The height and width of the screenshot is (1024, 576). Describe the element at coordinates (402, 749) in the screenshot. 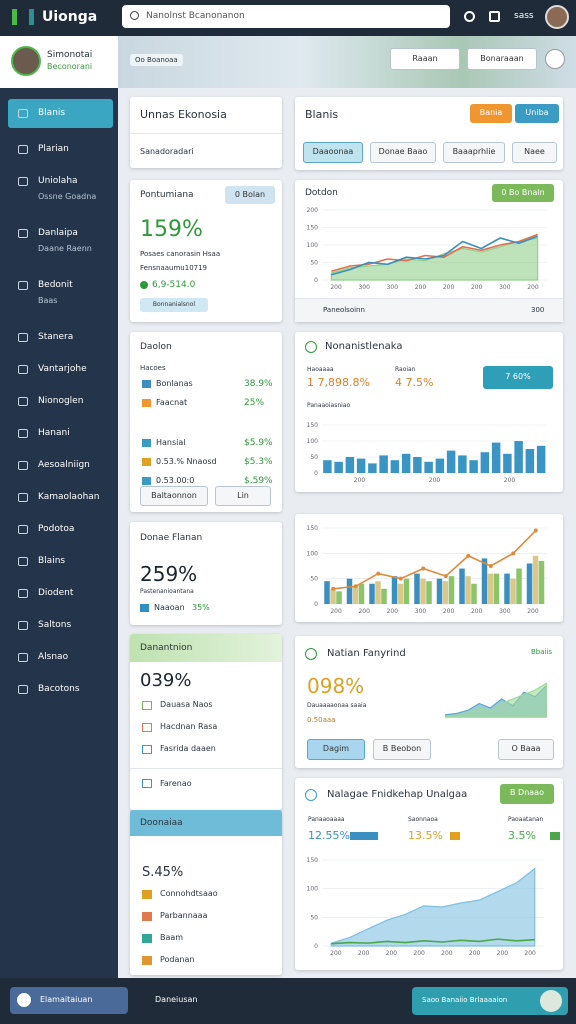

I see `button: B Beobon` at that location.